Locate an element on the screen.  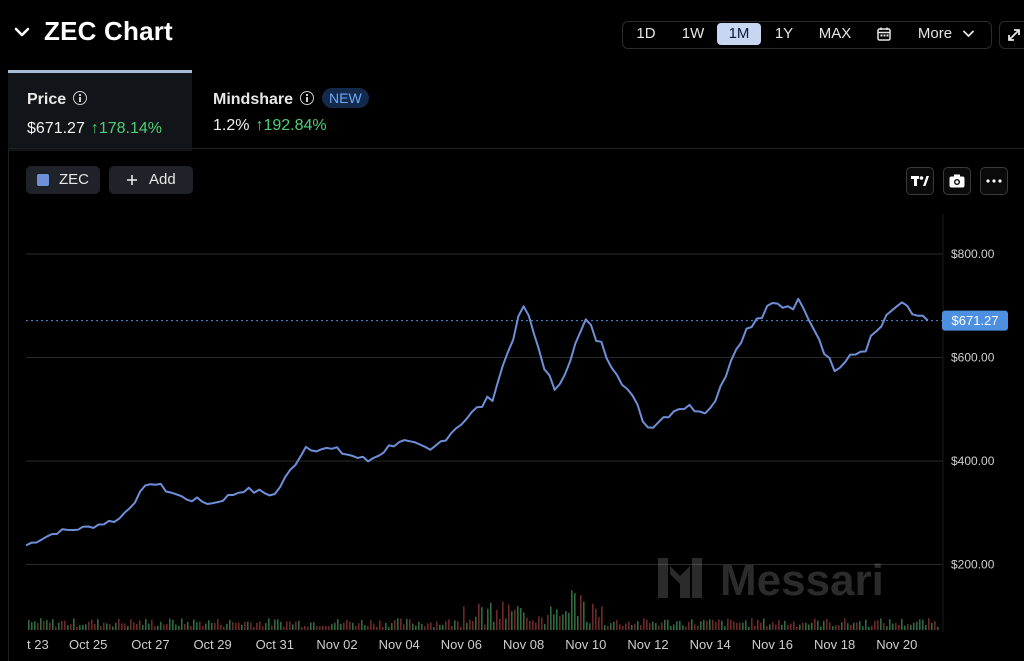
range-max-button: MAX is located at coordinates (835, 33).